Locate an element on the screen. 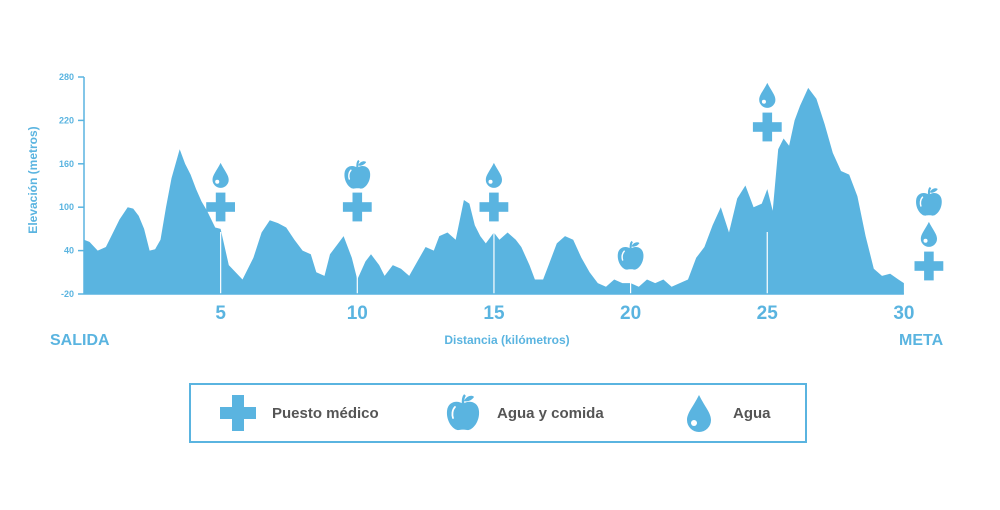  y-tick-label: 160 is located at coordinates (66, 164).